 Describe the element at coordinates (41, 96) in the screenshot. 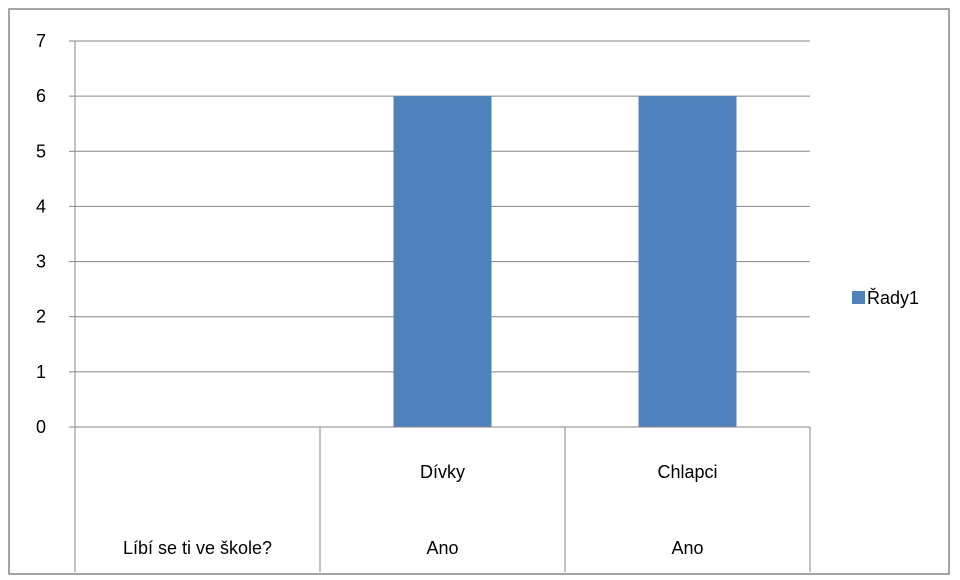

I see `y-tick-label: 6` at that location.